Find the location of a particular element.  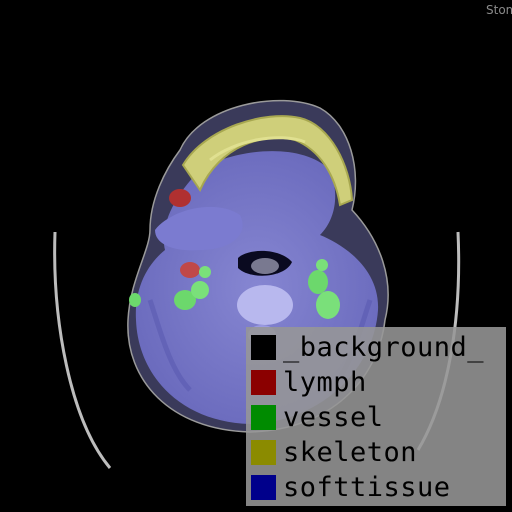

legend-item-skeleton: skeleton is located at coordinates (378, 452).